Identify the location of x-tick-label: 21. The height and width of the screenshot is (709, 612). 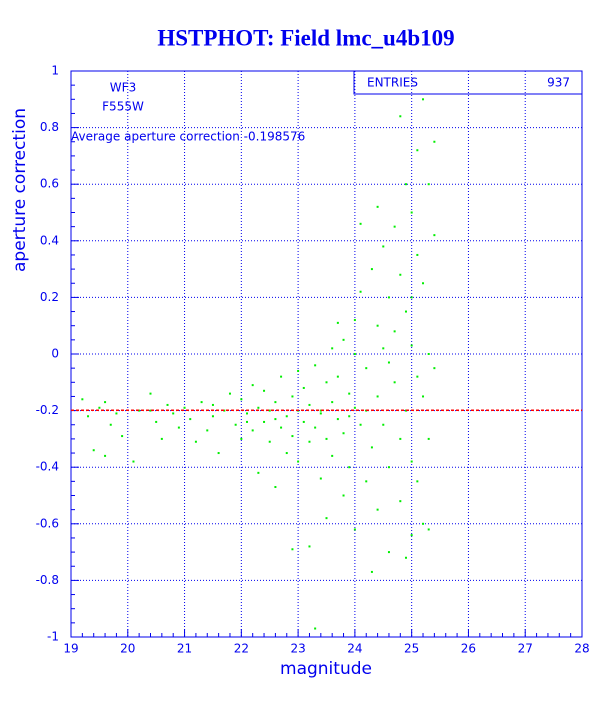
(184, 649).